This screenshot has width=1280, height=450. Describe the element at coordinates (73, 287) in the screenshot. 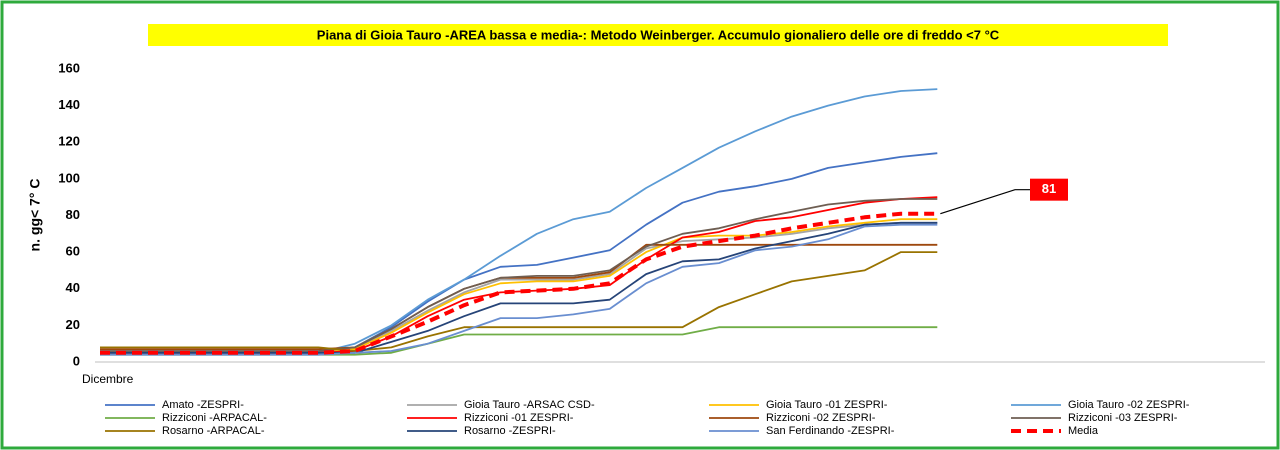

I see `y-tick-label: 40` at that location.